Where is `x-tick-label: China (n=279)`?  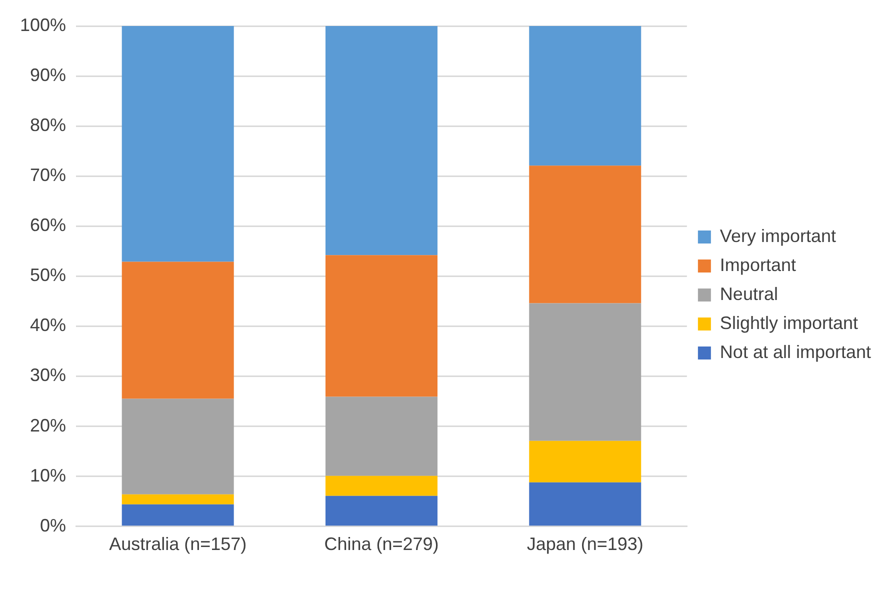 x-tick-label: China (n=279) is located at coordinates (381, 544).